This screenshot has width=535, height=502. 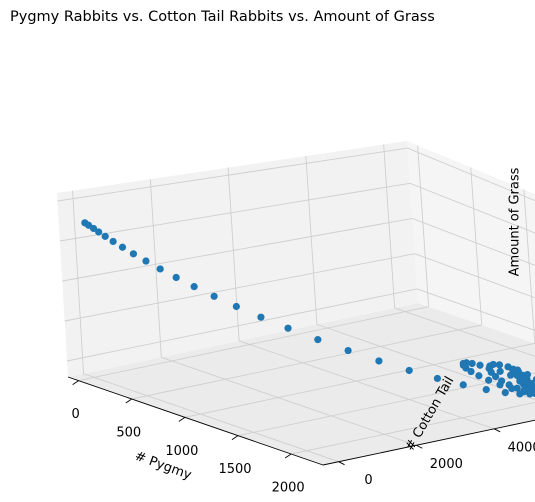 I want to click on y-tick-label: 0, so click(x=368, y=480).